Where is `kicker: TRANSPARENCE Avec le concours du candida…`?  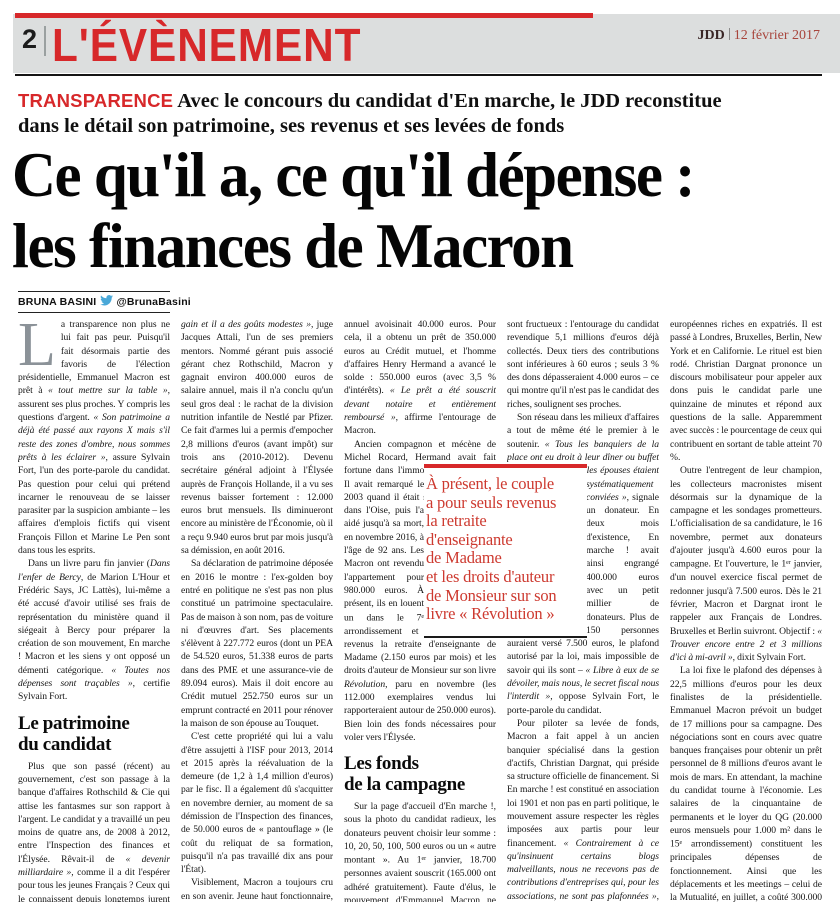
kicker: TRANSPARENCE Avec le concours du candida… is located at coordinates (408, 113).